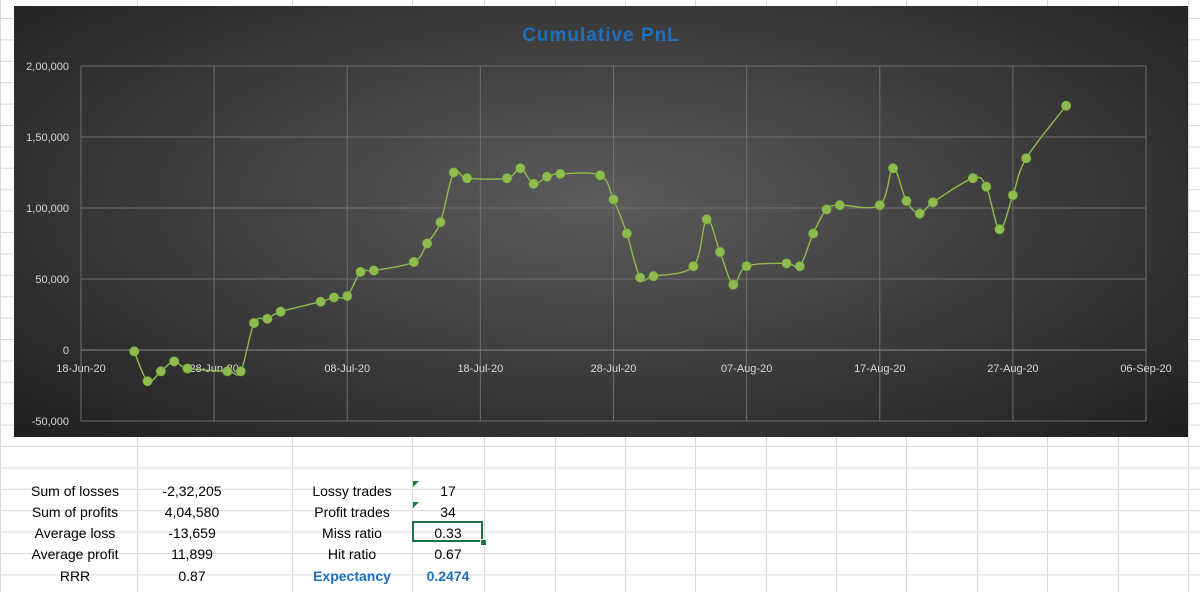 Image resolution: width=1200 pixels, height=592 pixels. What do you see at coordinates (75, 491) in the screenshot?
I see `sum-of-losses-label: Sum of losses` at bounding box center [75, 491].